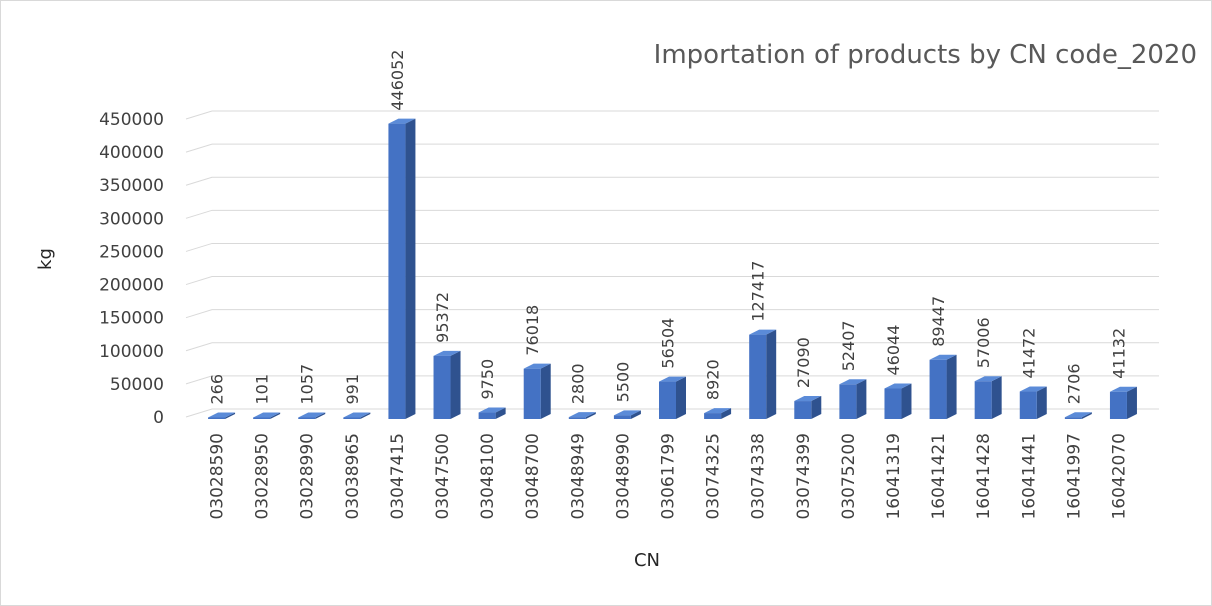 This screenshot has width=1212, height=606. I want to click on data-label: 9750, so click(487, 379).